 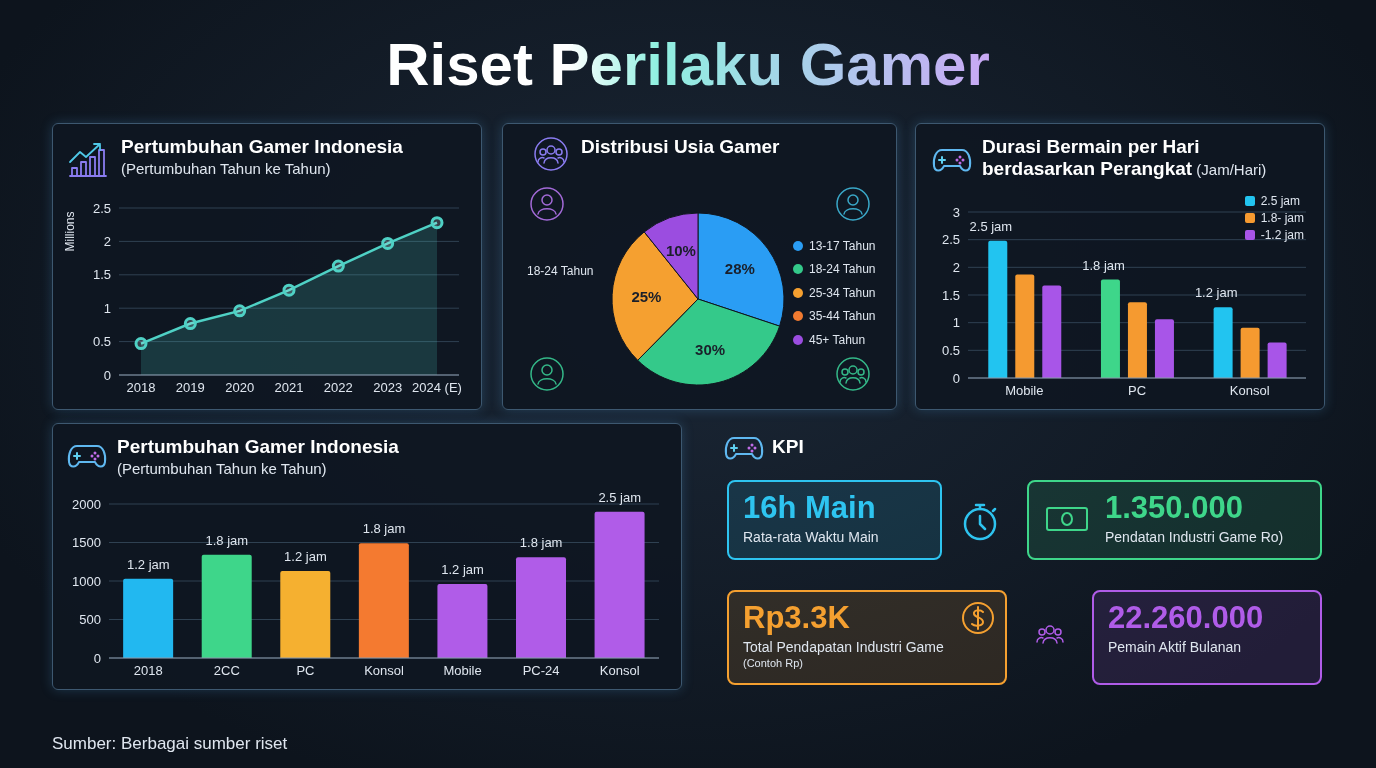 What do you see at coordinates (1280, 200) in the screenshot?
I see `legend-label: 2.5 jam` at bounding box center [1280, 200].